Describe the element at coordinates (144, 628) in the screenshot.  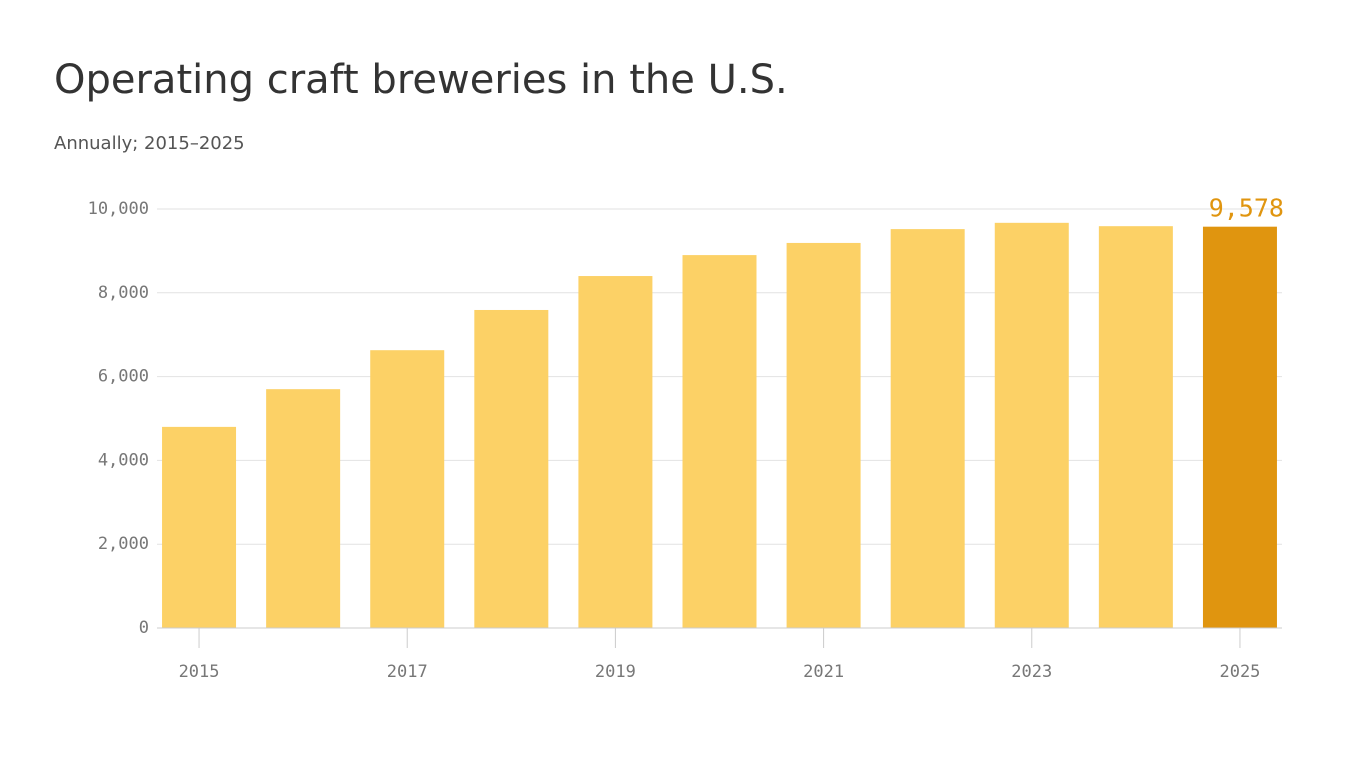
I see `y-tick-label: 0` at that location.